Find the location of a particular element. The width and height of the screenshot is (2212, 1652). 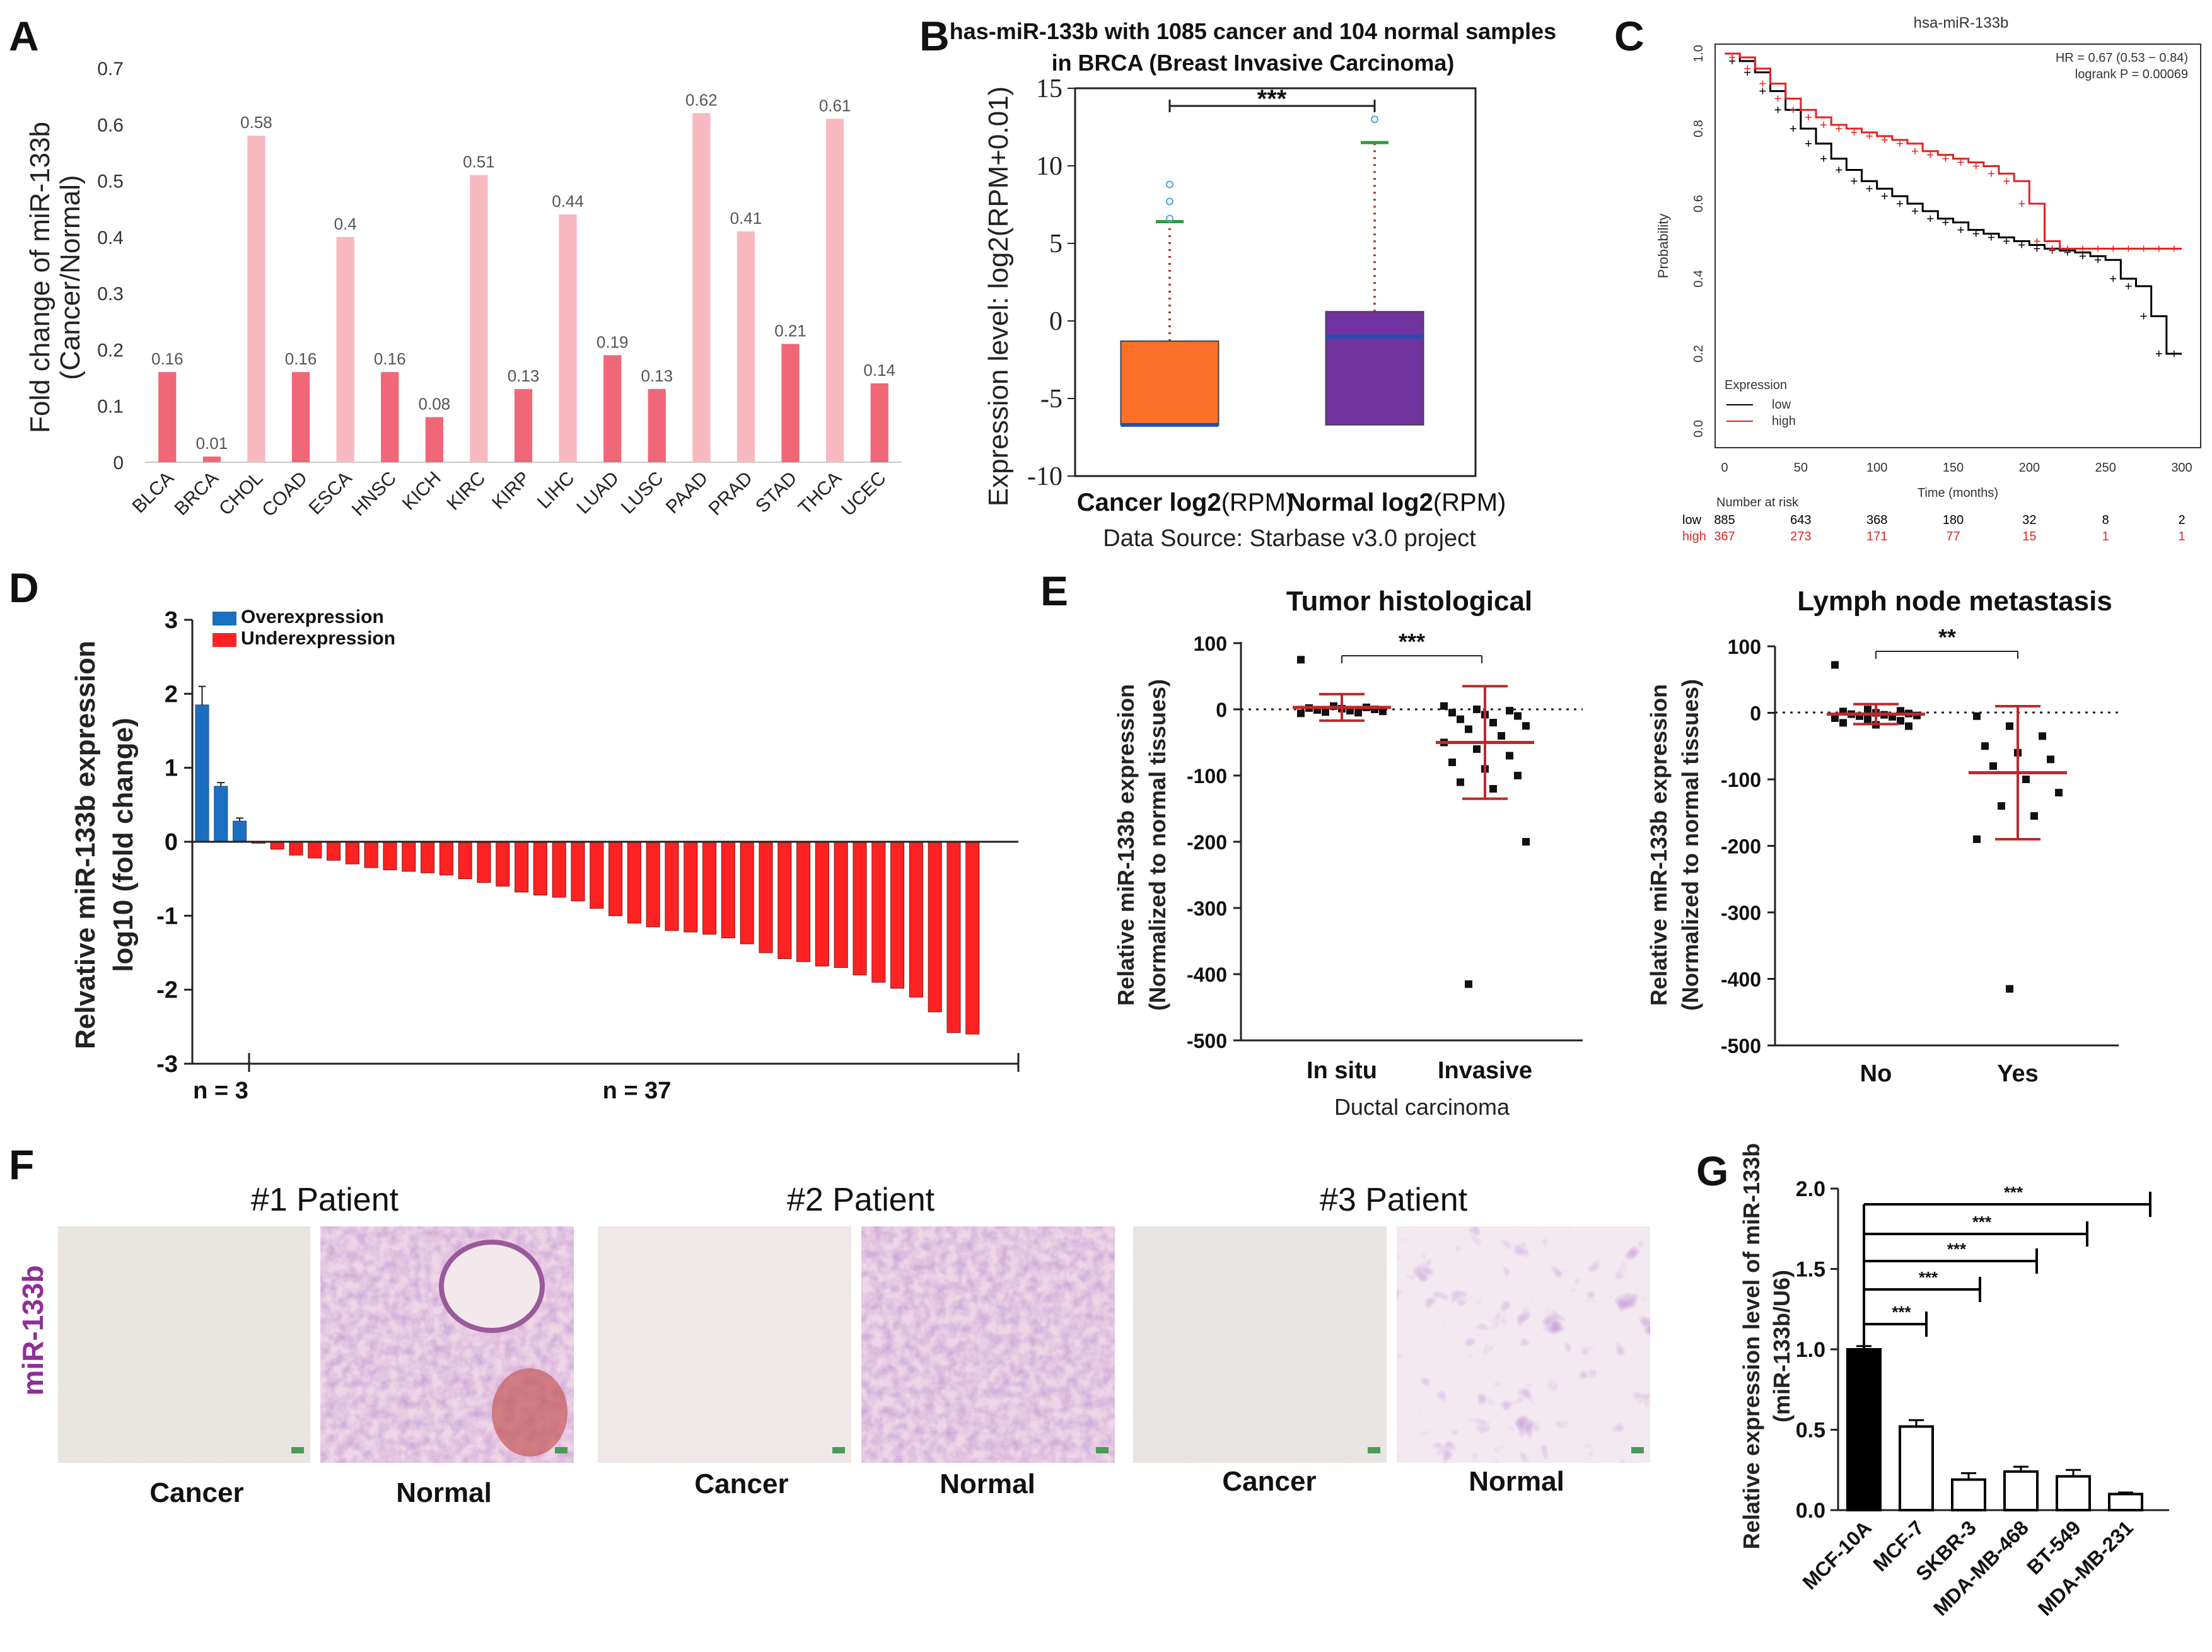

panel-a-bar-lusc is located at coordinates (657, 425).